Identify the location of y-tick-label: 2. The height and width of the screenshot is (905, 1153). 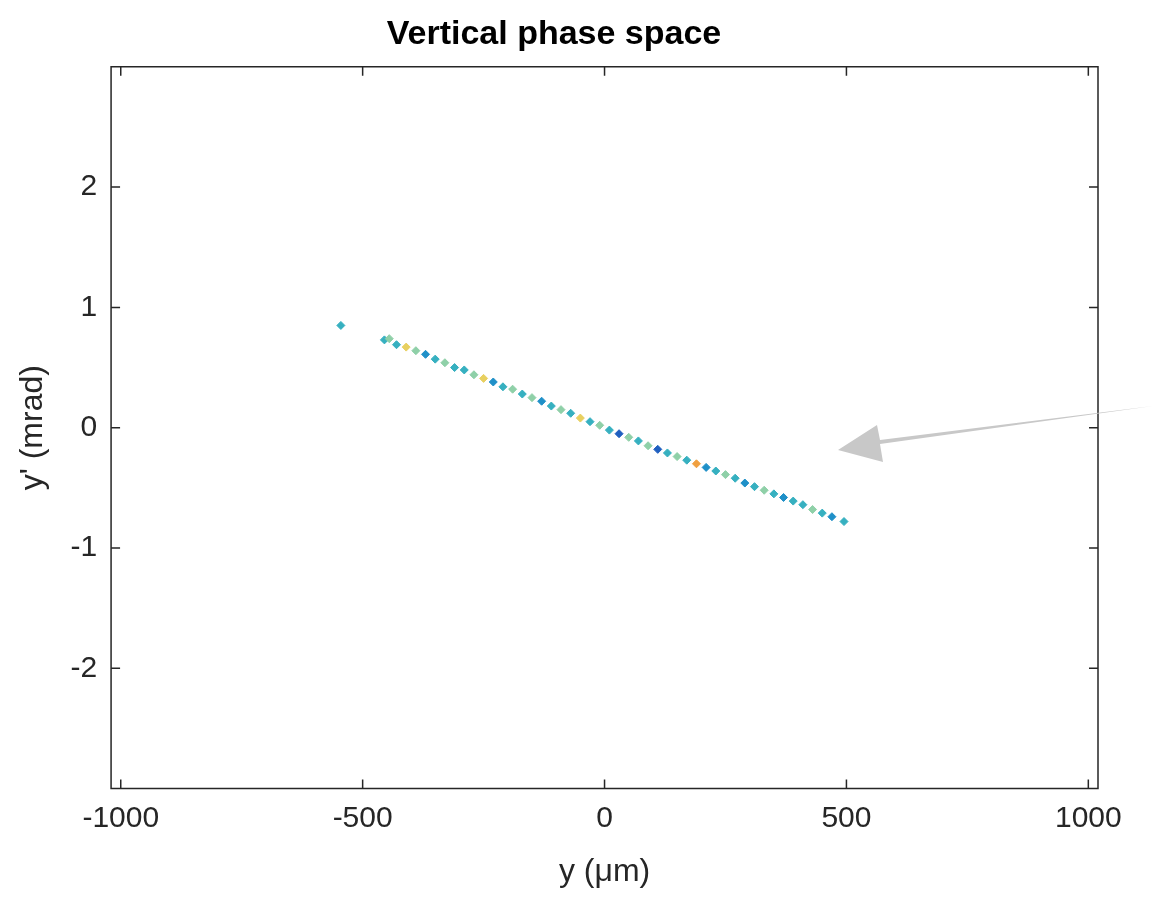
(89, 185).